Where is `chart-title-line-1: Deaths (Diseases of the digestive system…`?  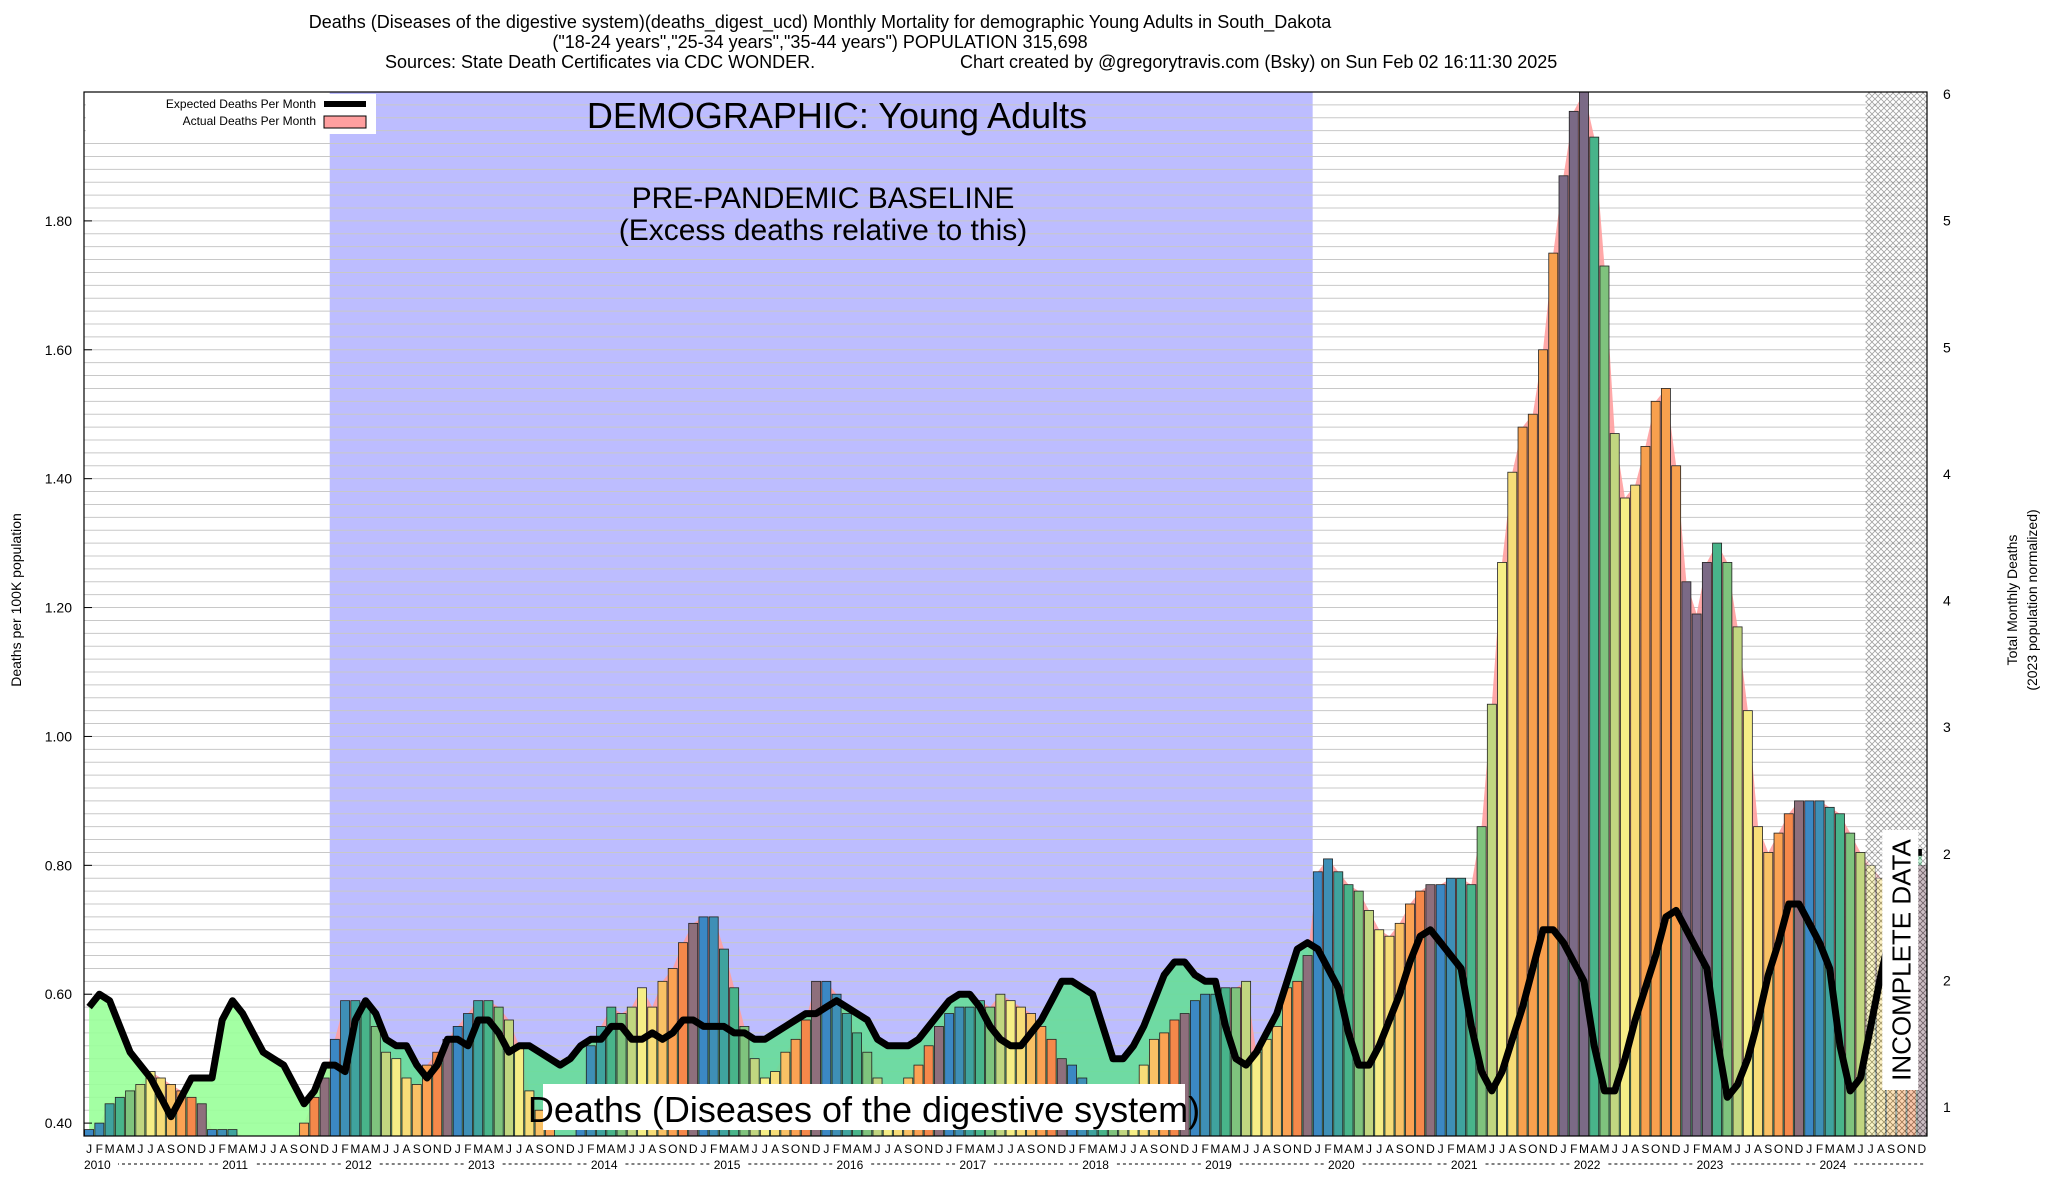 chart-title-line-1: Deaths (Diseases of the digestive system… is located at coordinates (820, 22).